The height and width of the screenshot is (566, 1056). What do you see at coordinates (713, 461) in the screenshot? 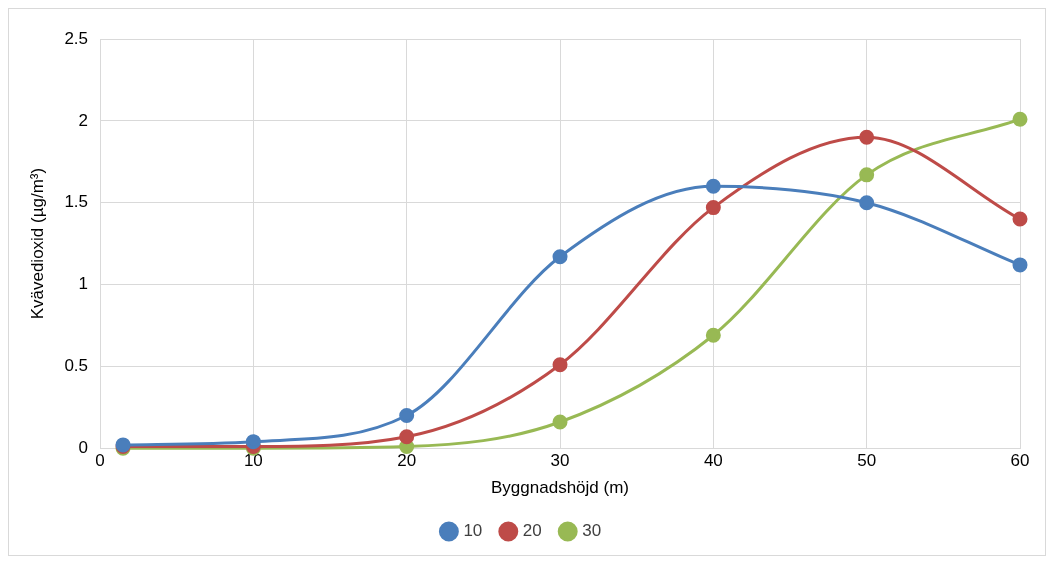
I see `x-tick-label: 40` at bounding box center [713, 461].